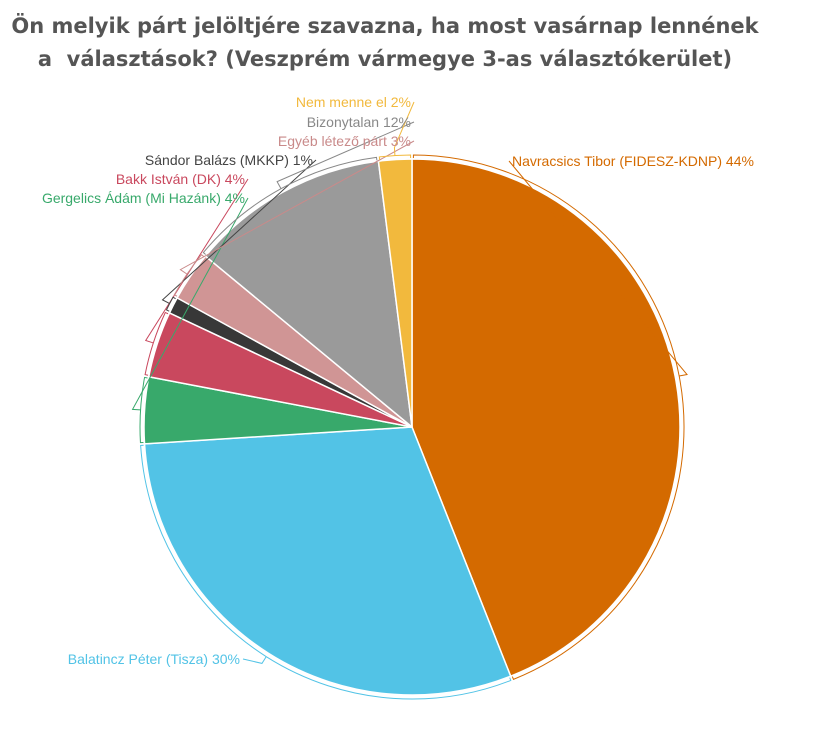 The width and height of the screenshot is (814, 730). What do you see at coordinates (598, 268) in the screenshot?
I see `pie-leader-navracsics-tibor-fidesz-kdnp` at bounding box center [598, 268].